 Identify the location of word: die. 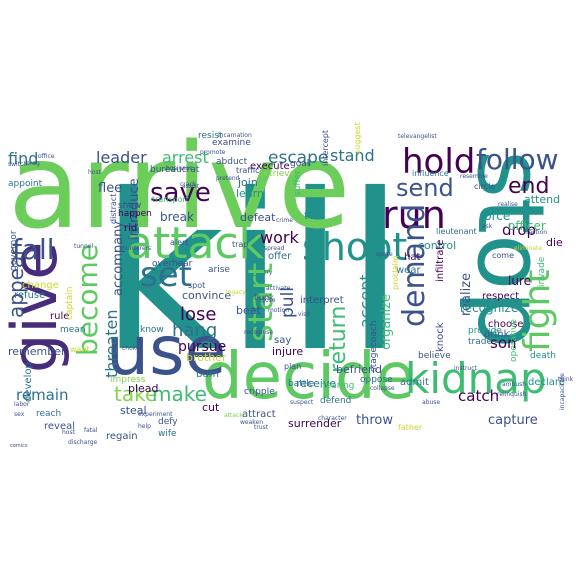
(554, 242).